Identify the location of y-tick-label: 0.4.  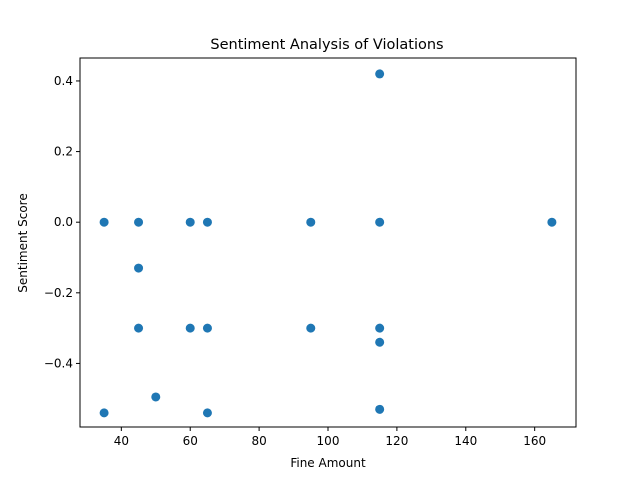
(63, 81).